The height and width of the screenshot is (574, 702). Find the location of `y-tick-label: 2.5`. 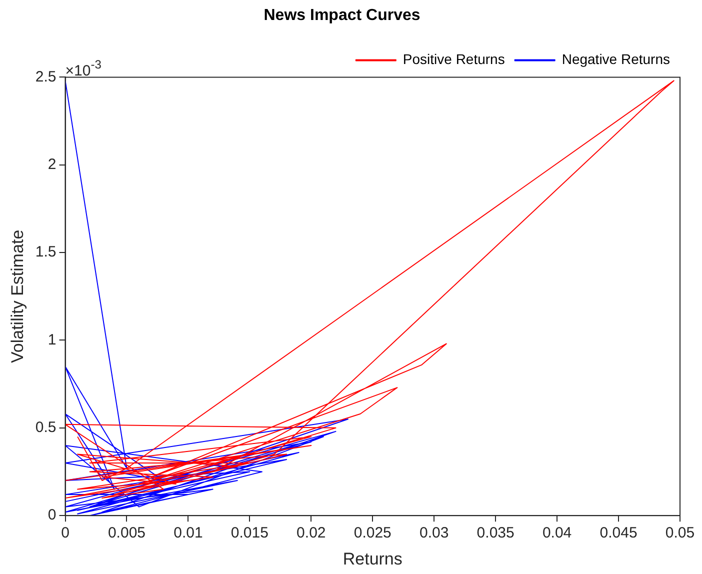

y-tick-label: 2.5 is located at coordinates (45, 77).